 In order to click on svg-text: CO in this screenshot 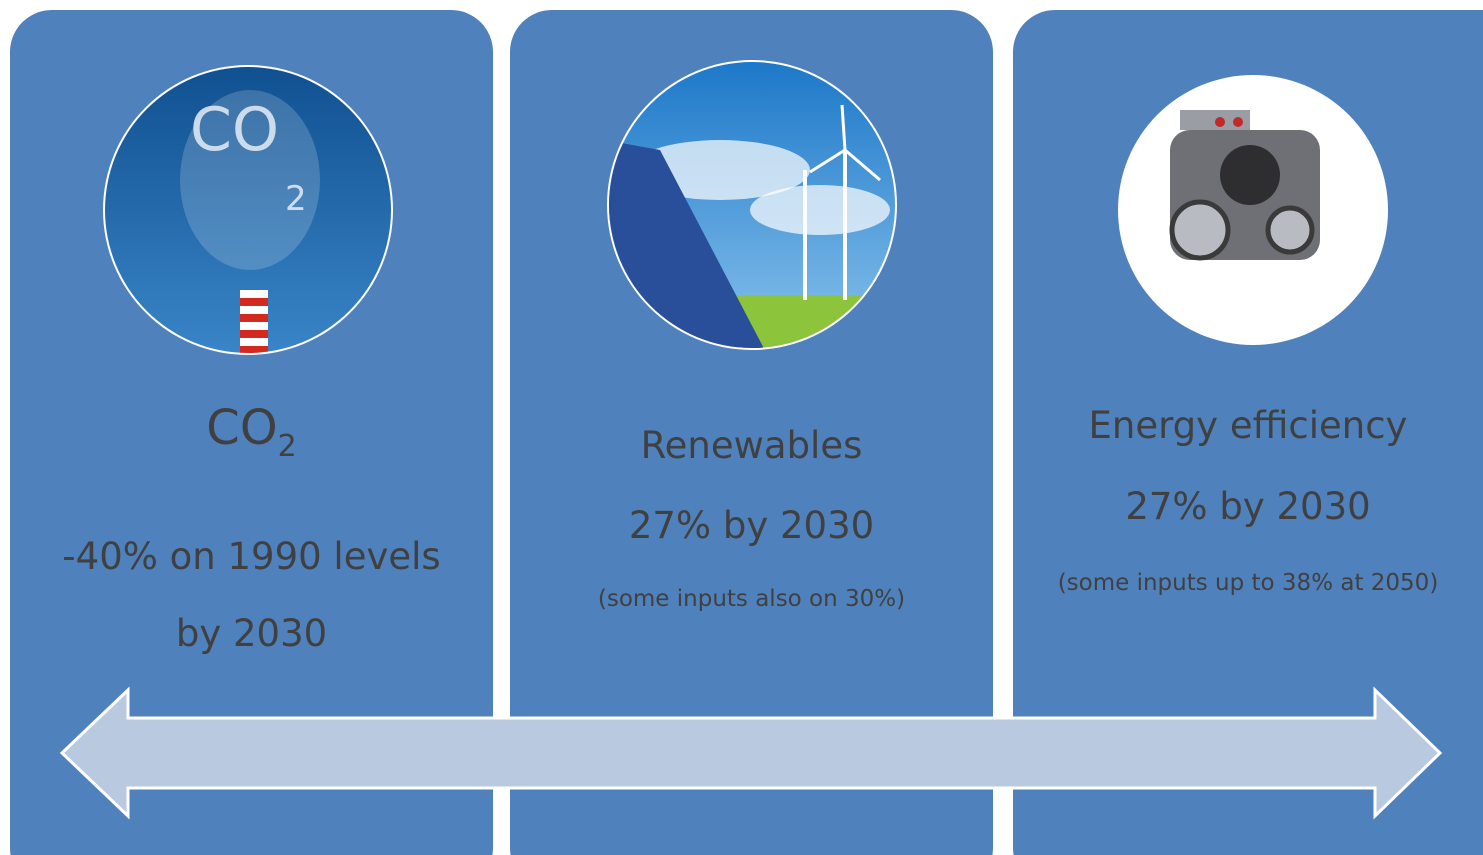, I will do `click(234, 130)`.